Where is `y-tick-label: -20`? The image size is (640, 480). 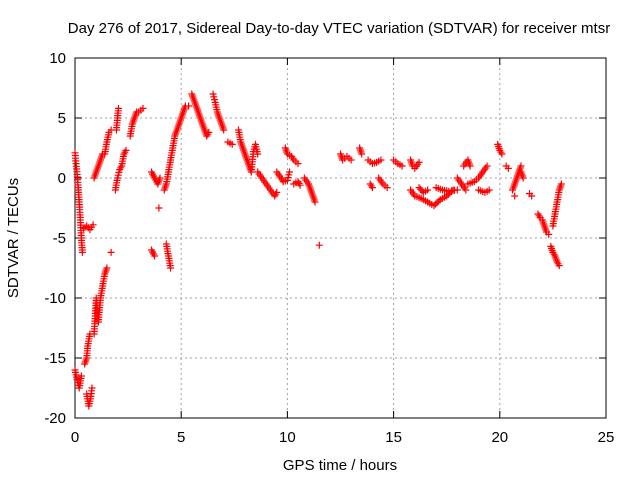
y-tick-label: -20 is located at coordinates (55, 418).